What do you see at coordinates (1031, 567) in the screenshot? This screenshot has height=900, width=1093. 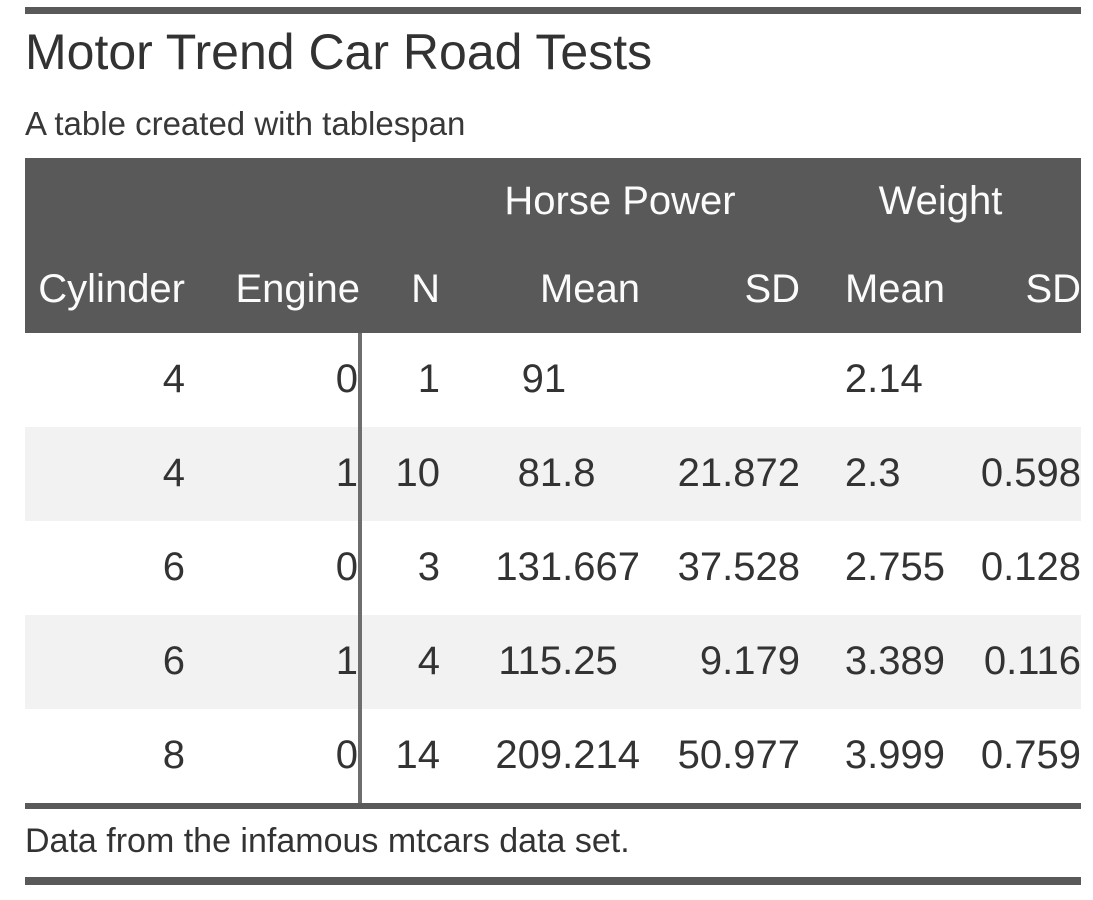 I see `cell-wt_sd: 0.128` at bounding box center [1031, 567].